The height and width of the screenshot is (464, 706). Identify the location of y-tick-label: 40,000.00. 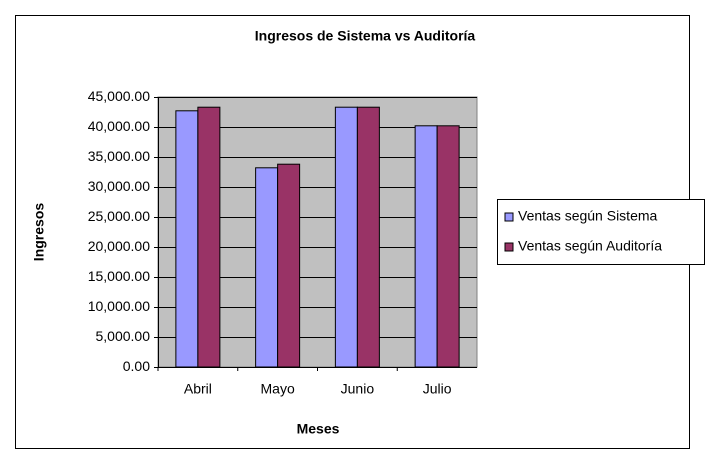
(119, 126).